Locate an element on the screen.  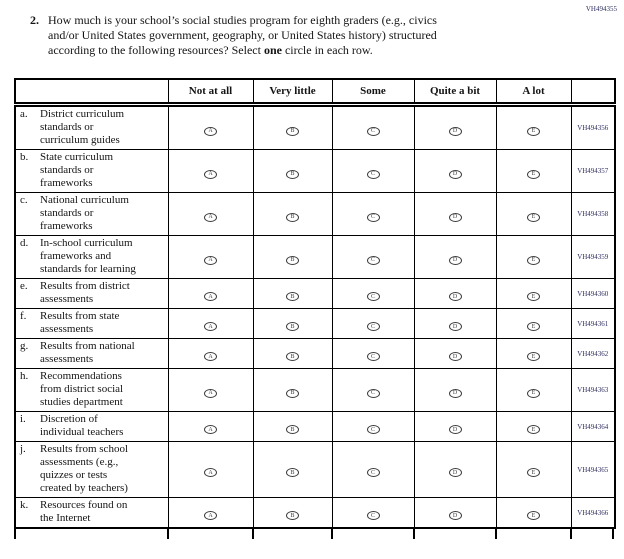
row-label: g. Results from national assessments is located at coordinates (91, 353).